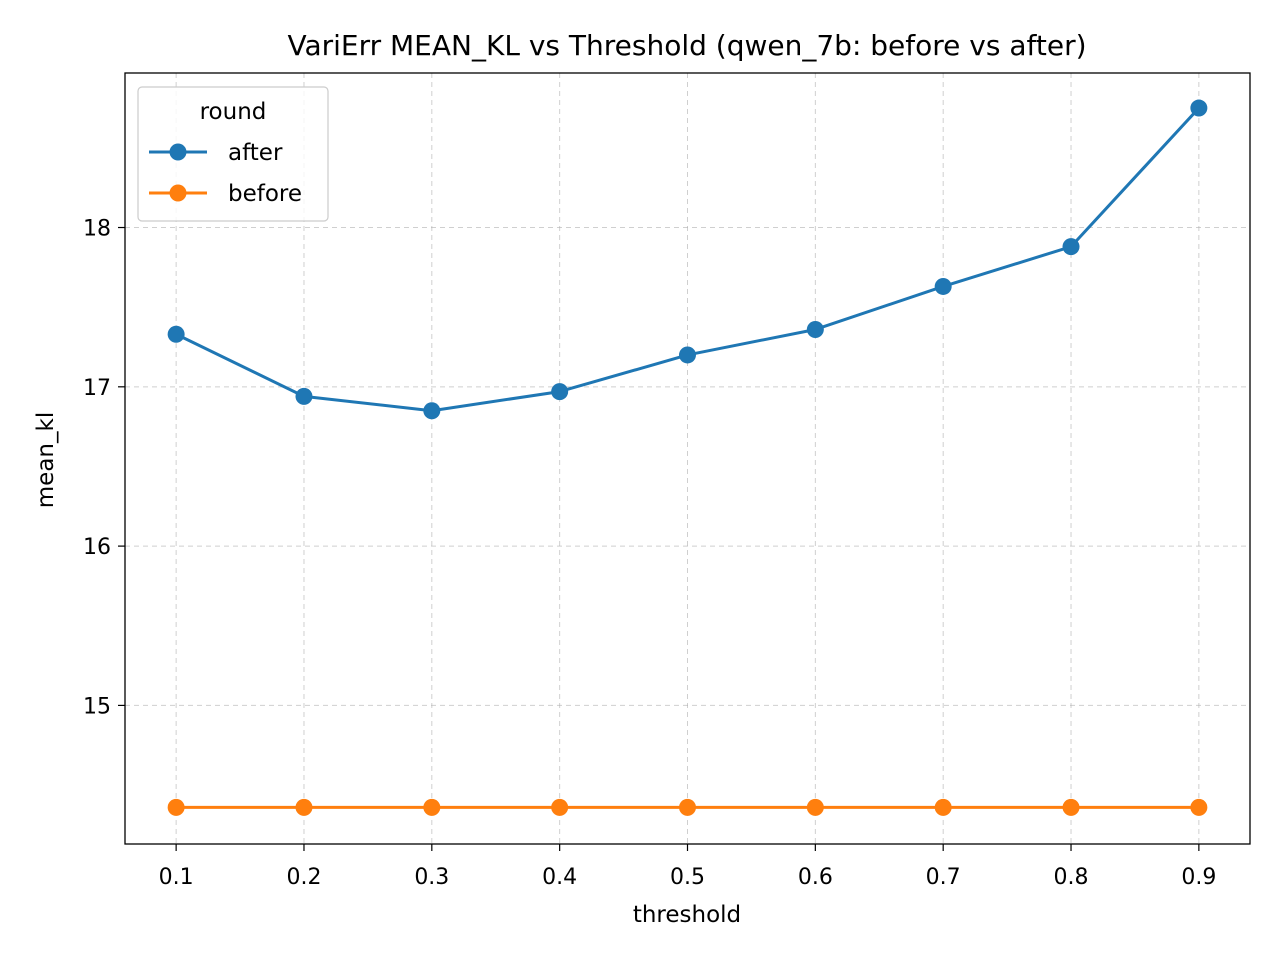 The height and width of the screenshot is (960, 1280). I want to click on x-tick-label: 0.2, so click(303, 877).